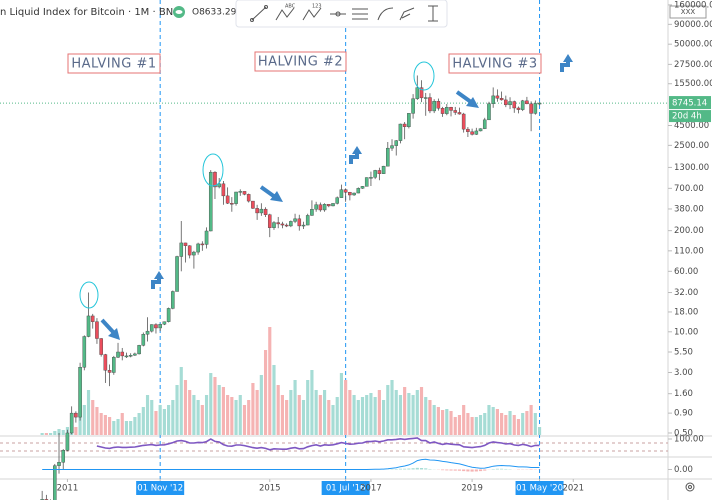  I want to click on peak-circle, so click(89, 295).